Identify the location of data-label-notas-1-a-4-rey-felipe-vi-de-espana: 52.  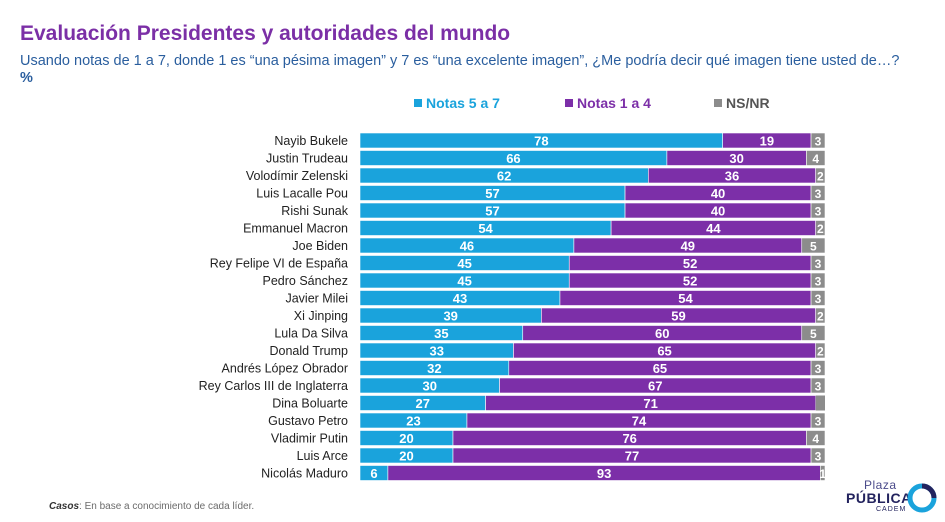
(690, 263).